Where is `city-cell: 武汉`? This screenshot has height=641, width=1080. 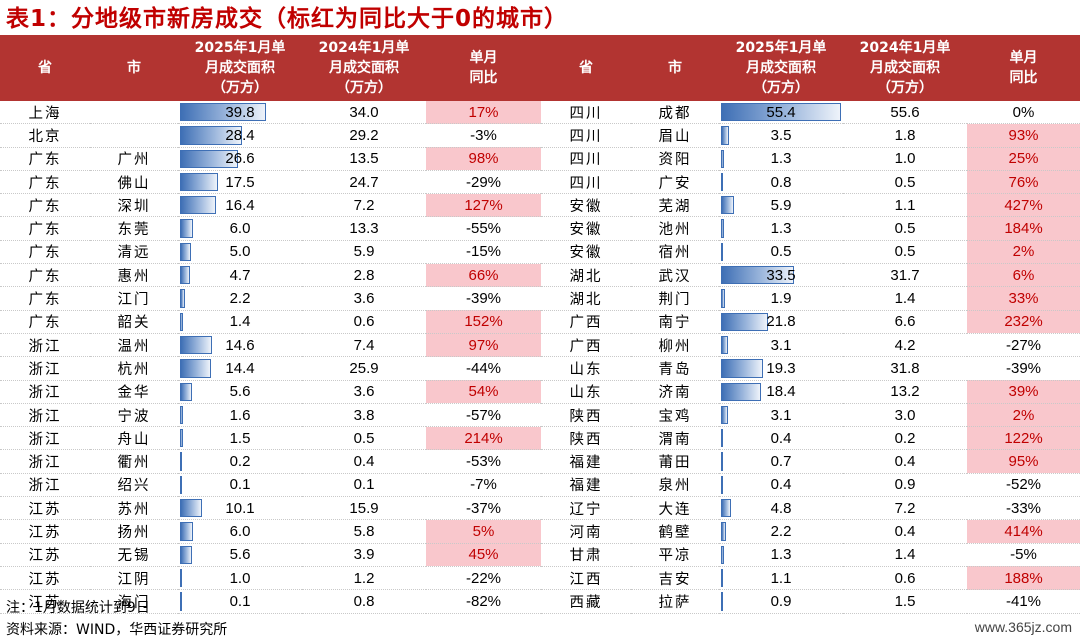 city-cell: 武汉 is located at coordinates (675, 275).